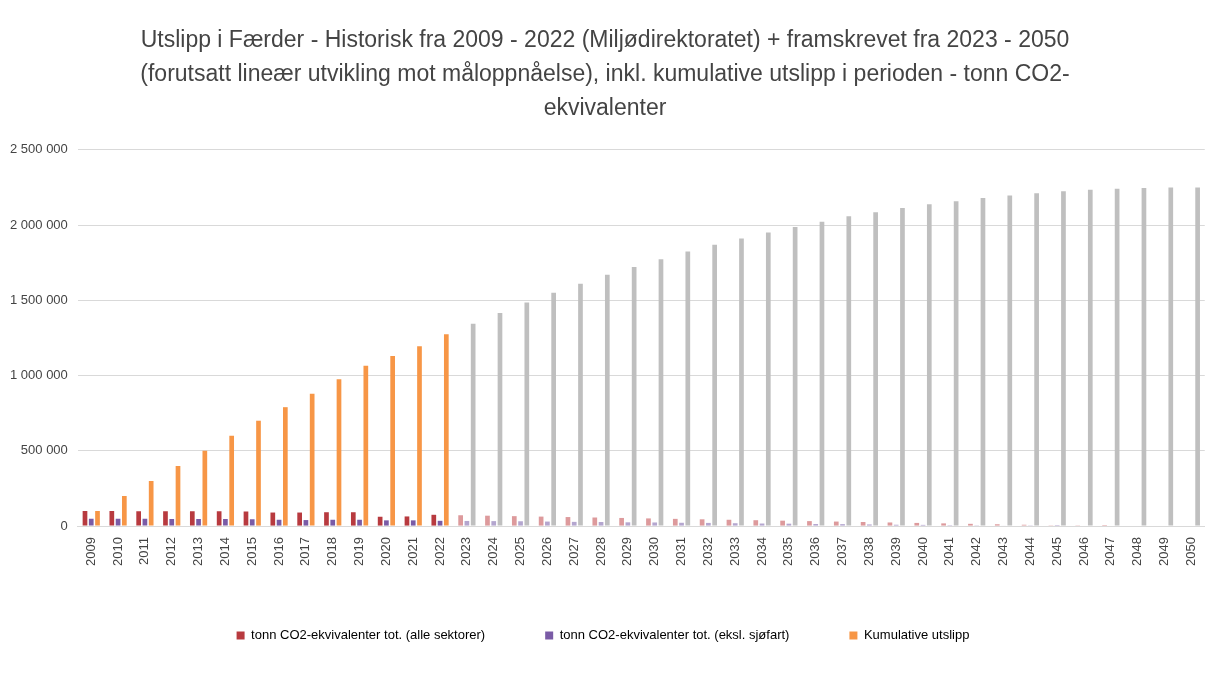  I want to click on x-tick-label: 2016, so click(278, 551).